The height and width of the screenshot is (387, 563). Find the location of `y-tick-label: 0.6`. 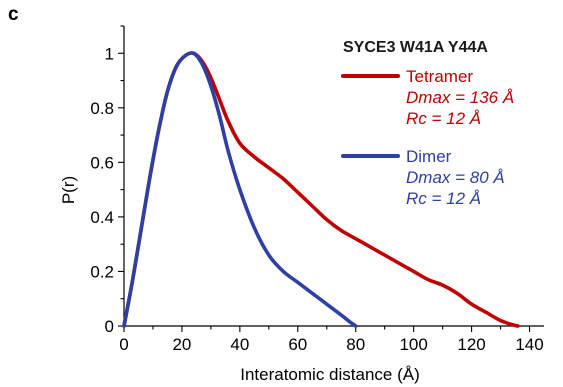

y-tick-label: 0.6 is located at coordinates (102, 162).